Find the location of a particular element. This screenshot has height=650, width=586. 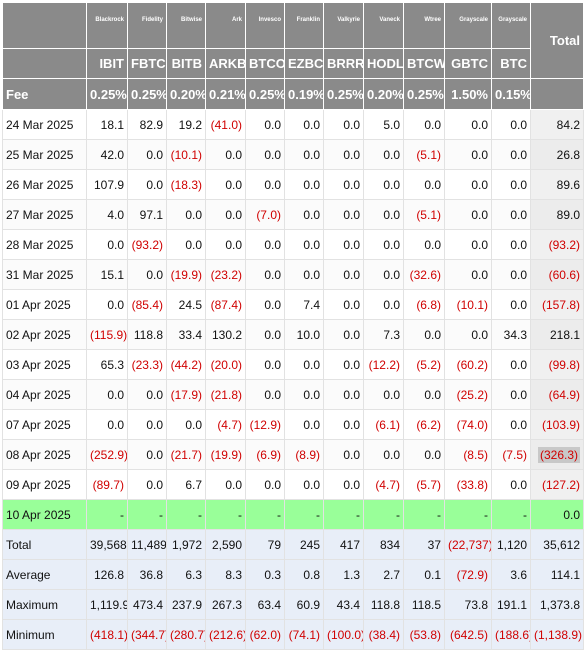

issuer-cell: Wtree is located at coordinates (424, 25).